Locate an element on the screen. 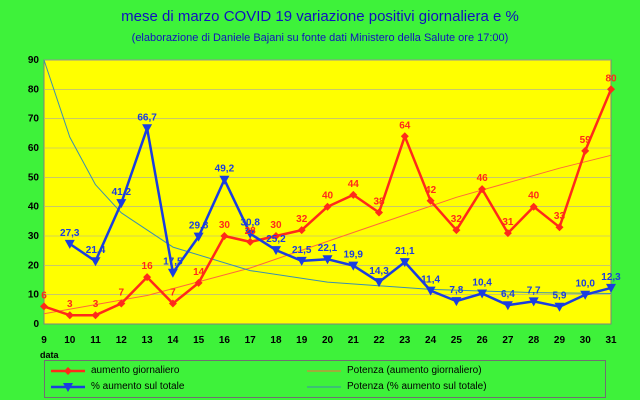 The width and height of the screenshot is (640, 400). data-label-0-30: 59 is located at coordinates (586, 140).